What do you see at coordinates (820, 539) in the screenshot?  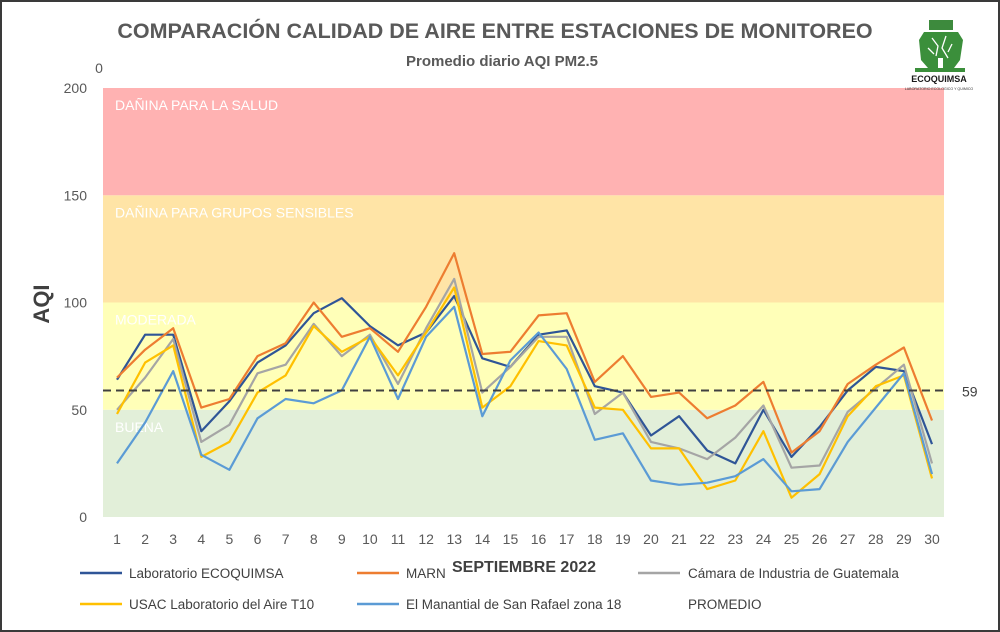 I see `x-tick-26: 26` at bounding box center [820, 539].